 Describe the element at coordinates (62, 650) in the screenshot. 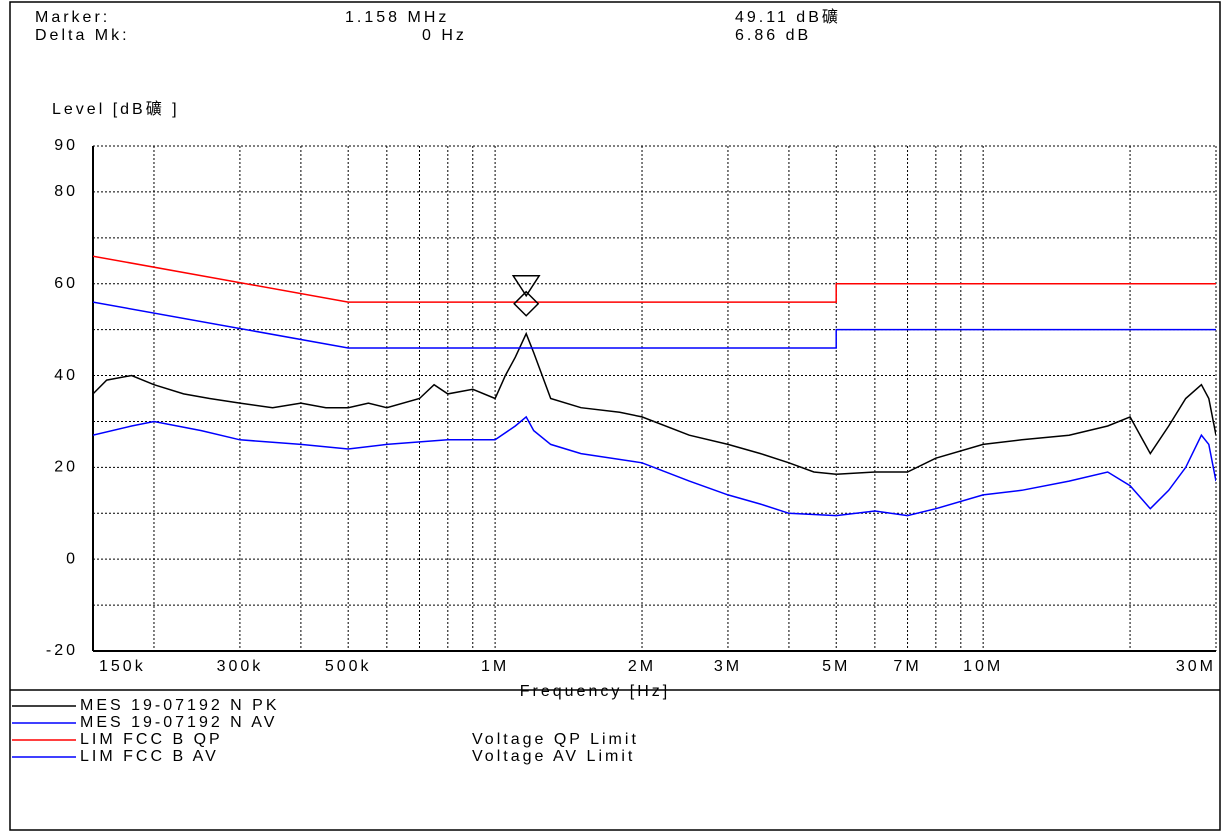

I see `y-tick-label: -20` at that location.